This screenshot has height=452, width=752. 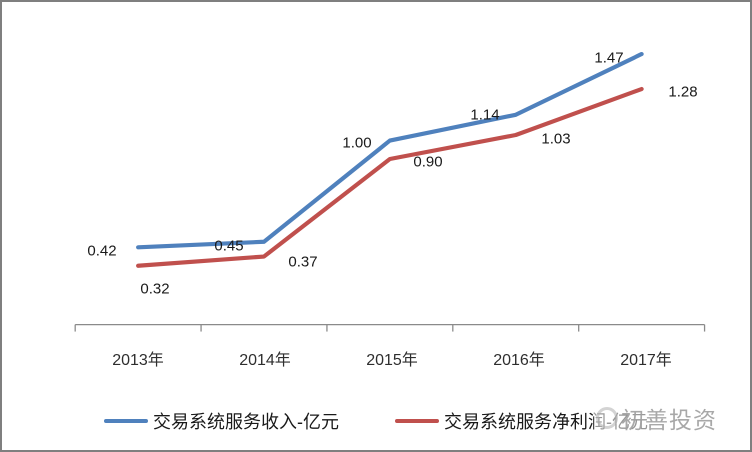 I want to click on x-axis-label: 2014年, so click(x=265, y=360).